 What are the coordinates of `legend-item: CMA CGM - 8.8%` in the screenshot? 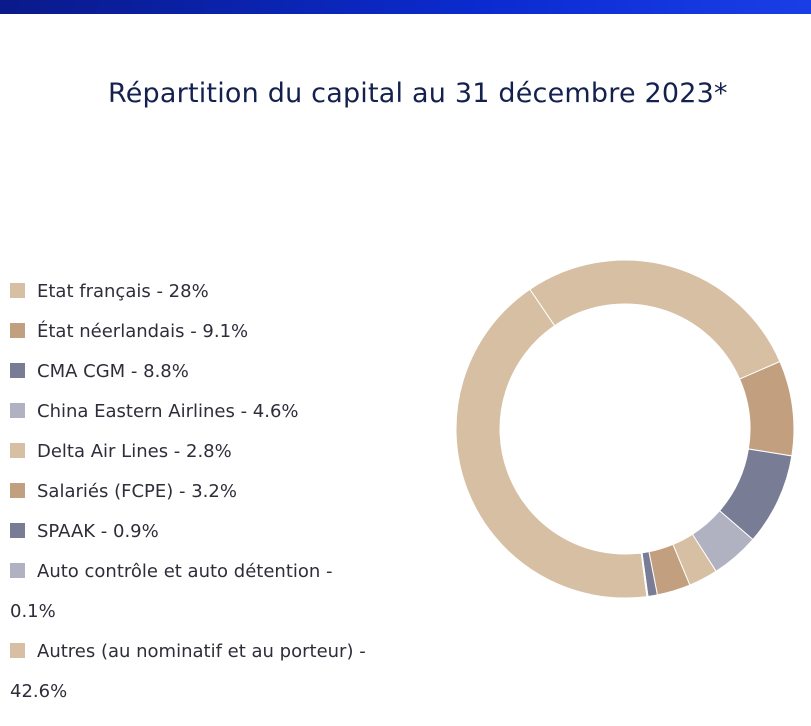 It's located at (190, 372).